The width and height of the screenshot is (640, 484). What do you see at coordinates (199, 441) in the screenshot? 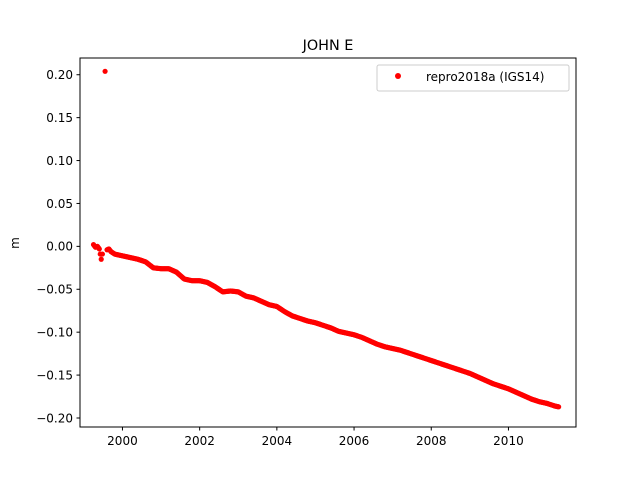
I see `x-tick-label: 2002` at bounding box center [199, 441].